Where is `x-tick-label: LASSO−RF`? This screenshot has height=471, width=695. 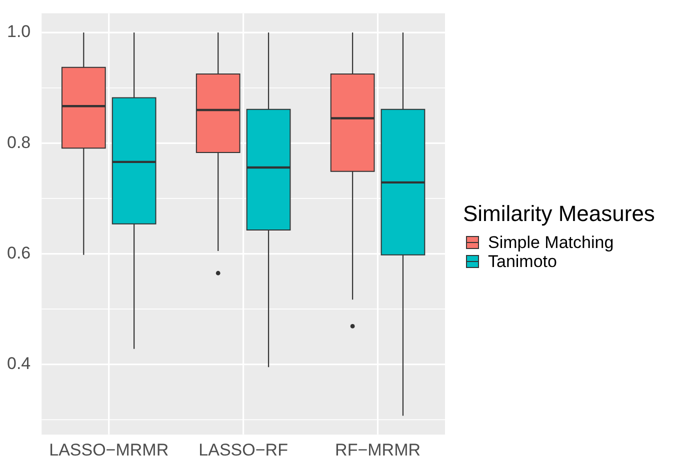
x-tick-label: LASSO−RF is located at coordinates (243, 450).